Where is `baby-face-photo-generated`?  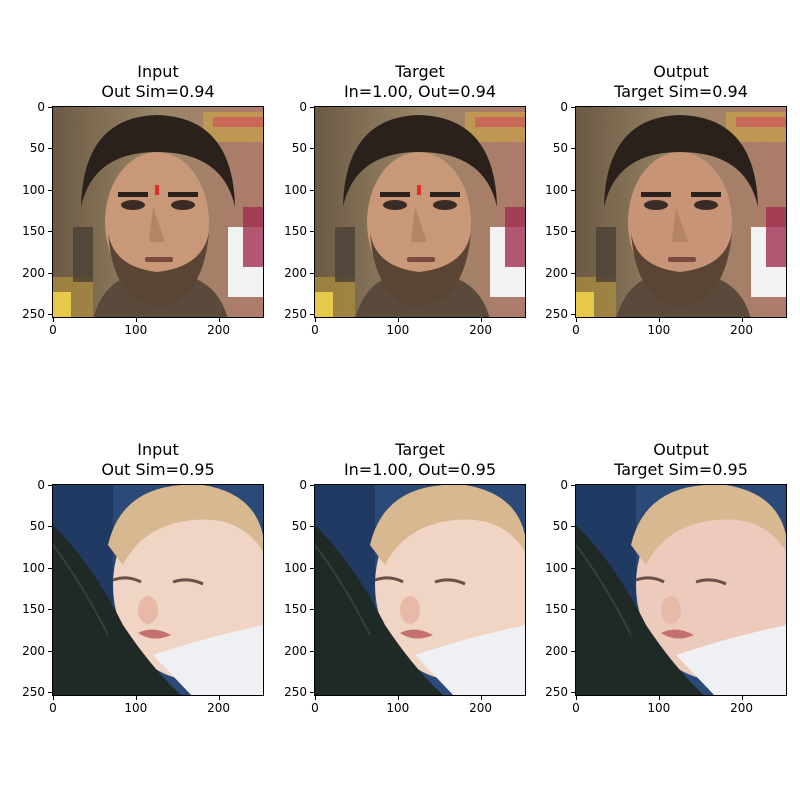 baby-face-photo-generated is located at coordinates (681, 590).